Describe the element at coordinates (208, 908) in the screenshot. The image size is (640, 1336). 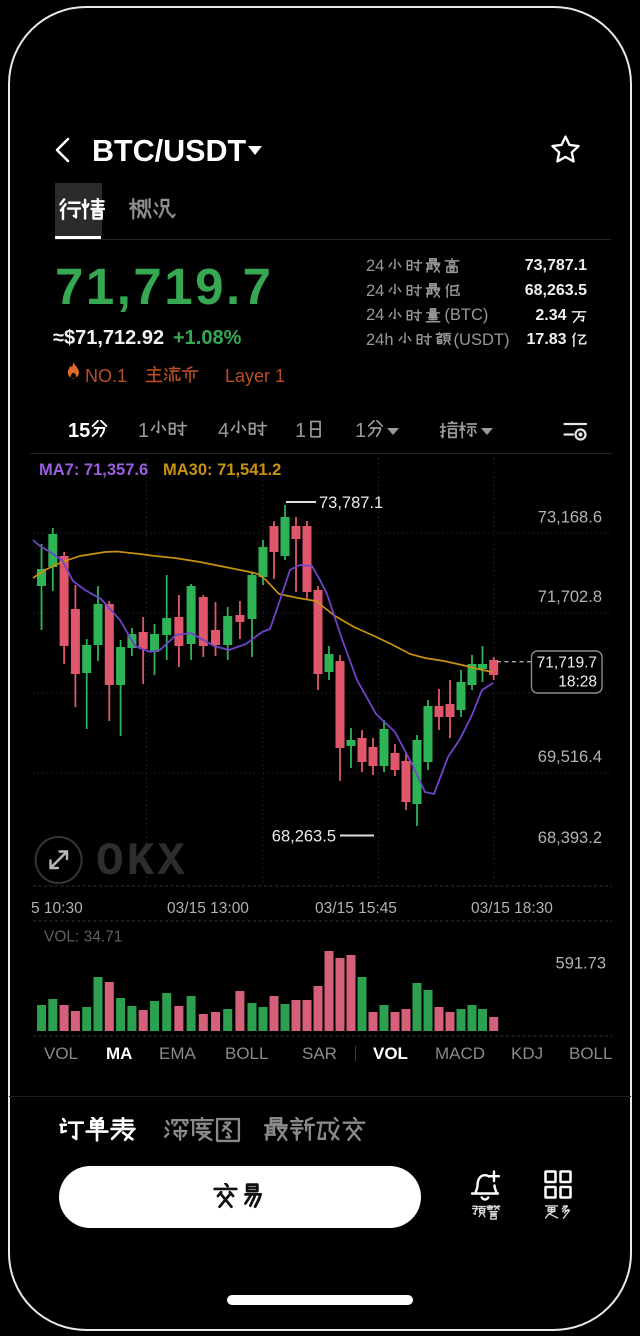
I see `svg-text: 03/15 13:00` at that location.